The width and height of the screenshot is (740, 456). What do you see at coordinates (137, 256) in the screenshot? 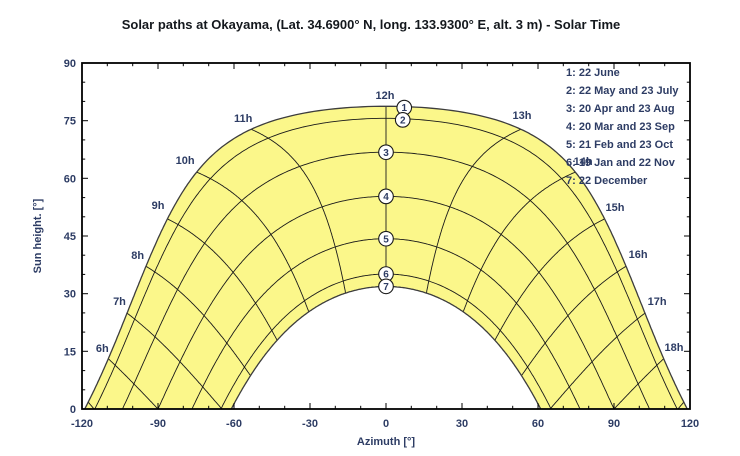
I see `hour-label-8h: 8h` at bounding box center [137, 256].